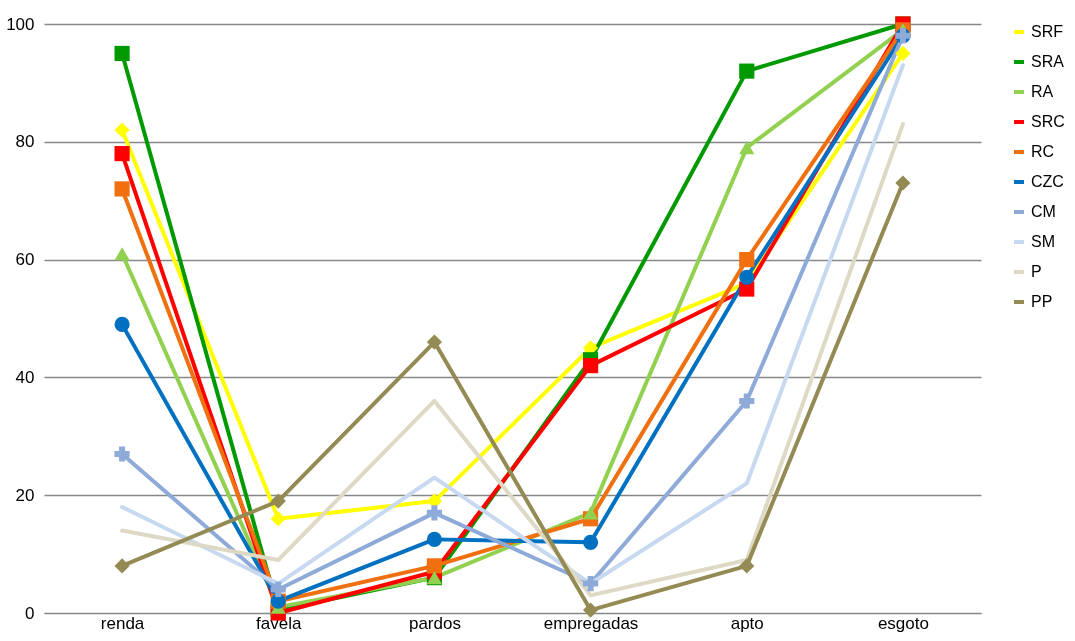 This screenshot has width=1075, height=641. What do you see at coordinates (1042, 91) in the screenshot?
I see `legend-label: RA` at bounding box center [1042, 91].